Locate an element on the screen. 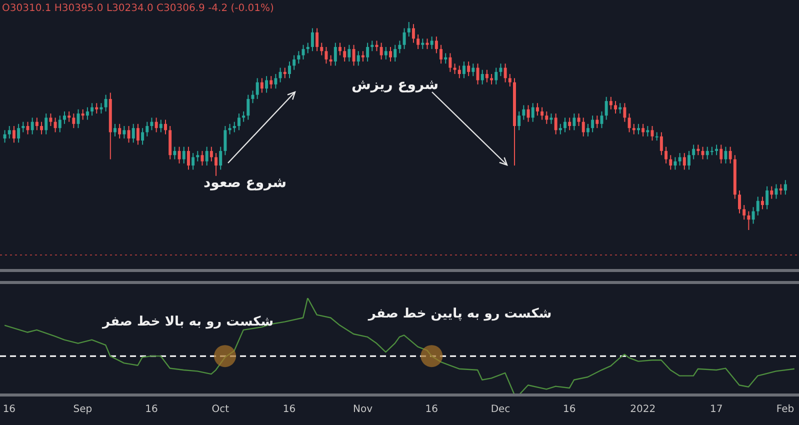 This screenshot has height=425, width=799. text: O30310.1 H30395.0 L30234.0 C30306.9 -4.2 (-0.01%) is located at coordinates (138, 8).